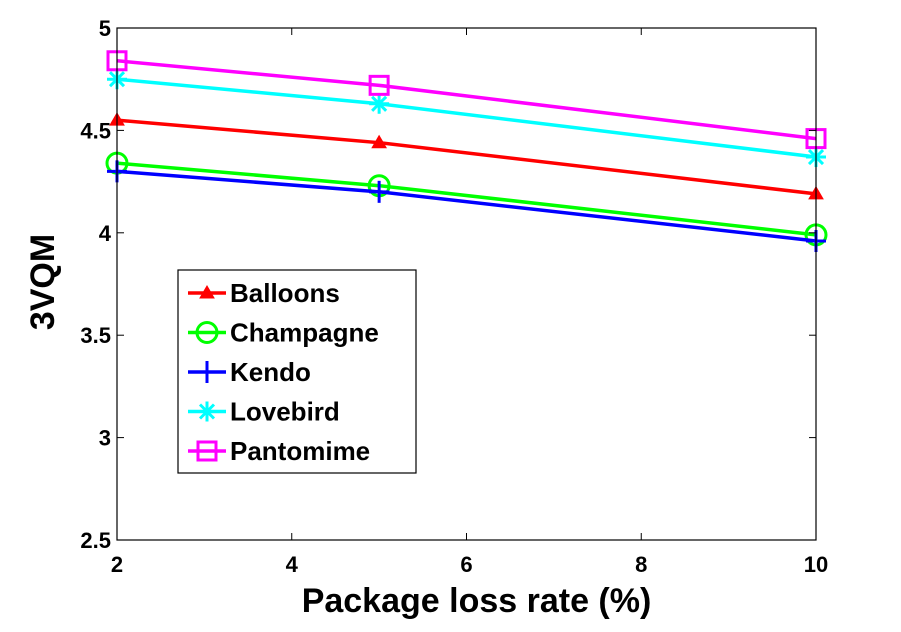 This screenshot has width=901, height=632. Describe the element at coordinates (117, 564) in the screenshot. I see `x-tick-label: 2` at that location.